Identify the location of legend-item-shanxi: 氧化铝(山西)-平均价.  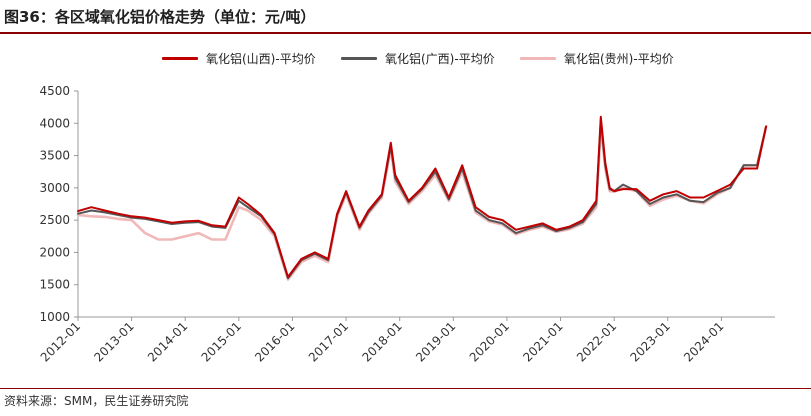
(239, 58).